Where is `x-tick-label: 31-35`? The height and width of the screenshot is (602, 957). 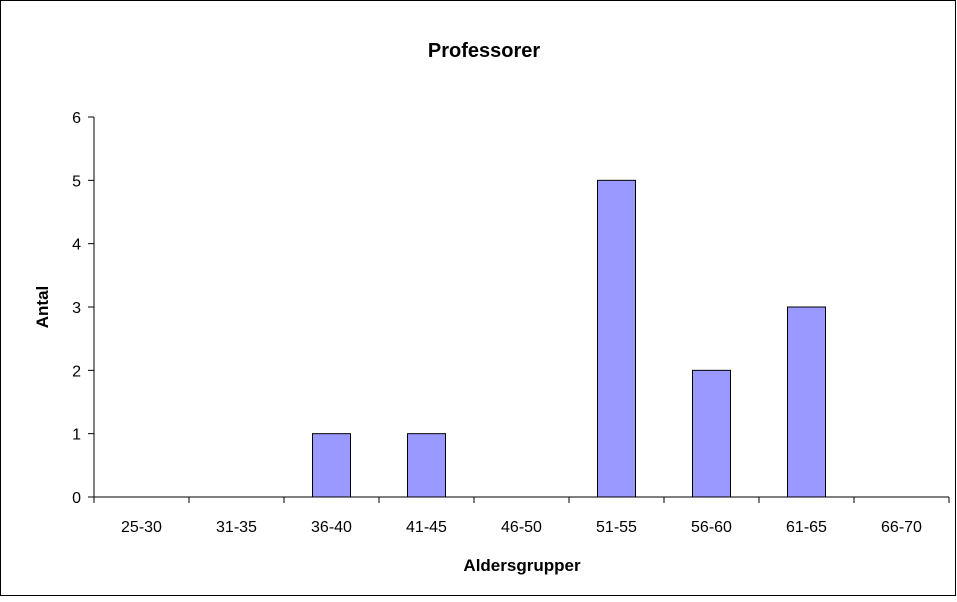 x-tick-label: 31-35 is located at coordinates (236, 527).